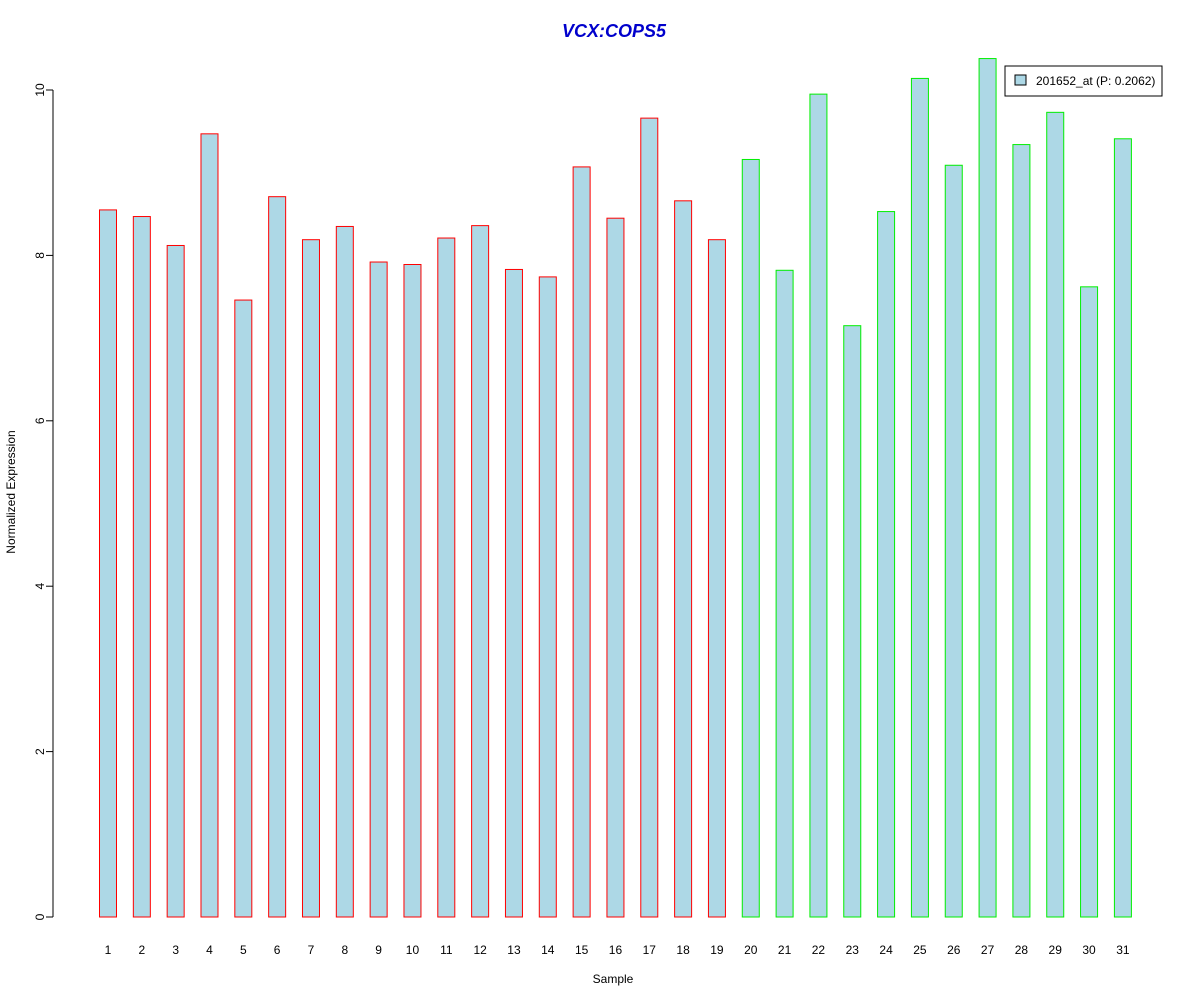 This screenshot has width=1200, height=1000. I want to click on legend-box, so click(1083, 81).